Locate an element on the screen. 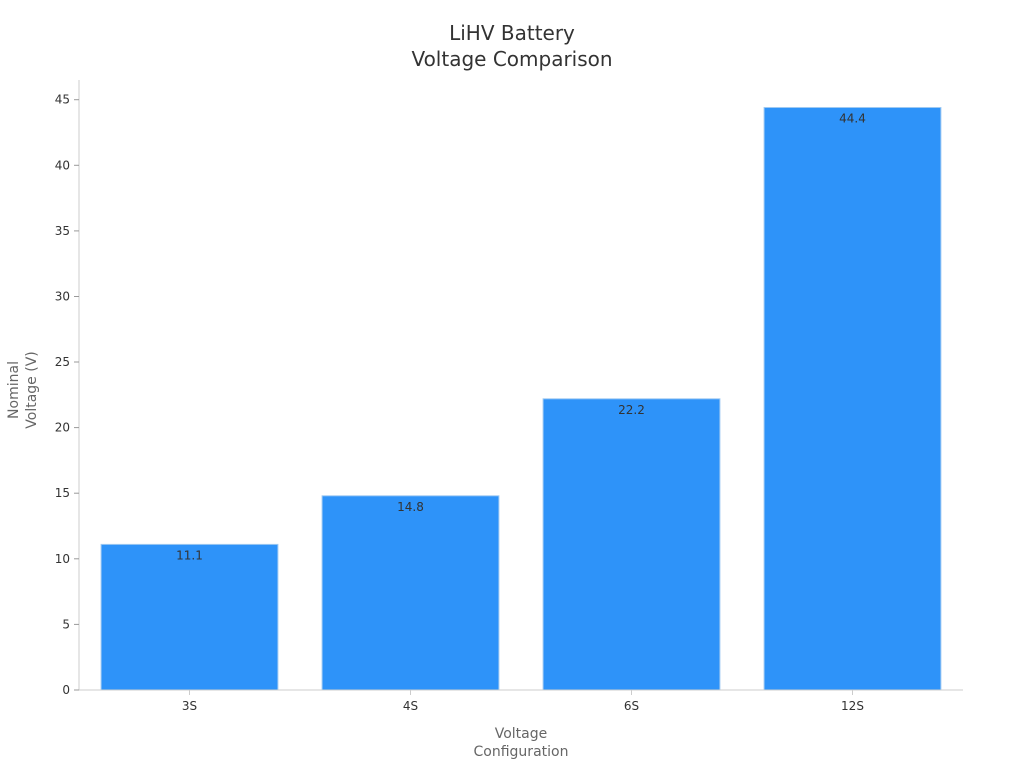 This screenshot has height=768, width=1024. chart-title-line-1: LiHV Battery is located at coordinates (512, 33).